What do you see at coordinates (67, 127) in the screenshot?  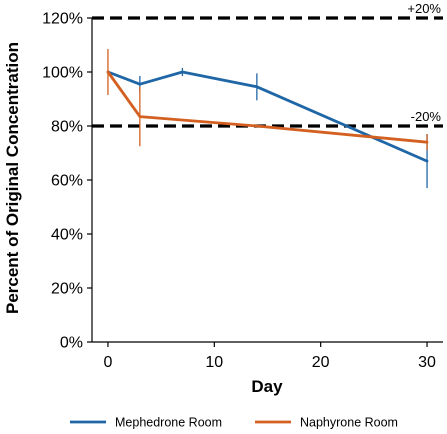 I see `y-tick-label: 80%` at bounding box center [67, 127].